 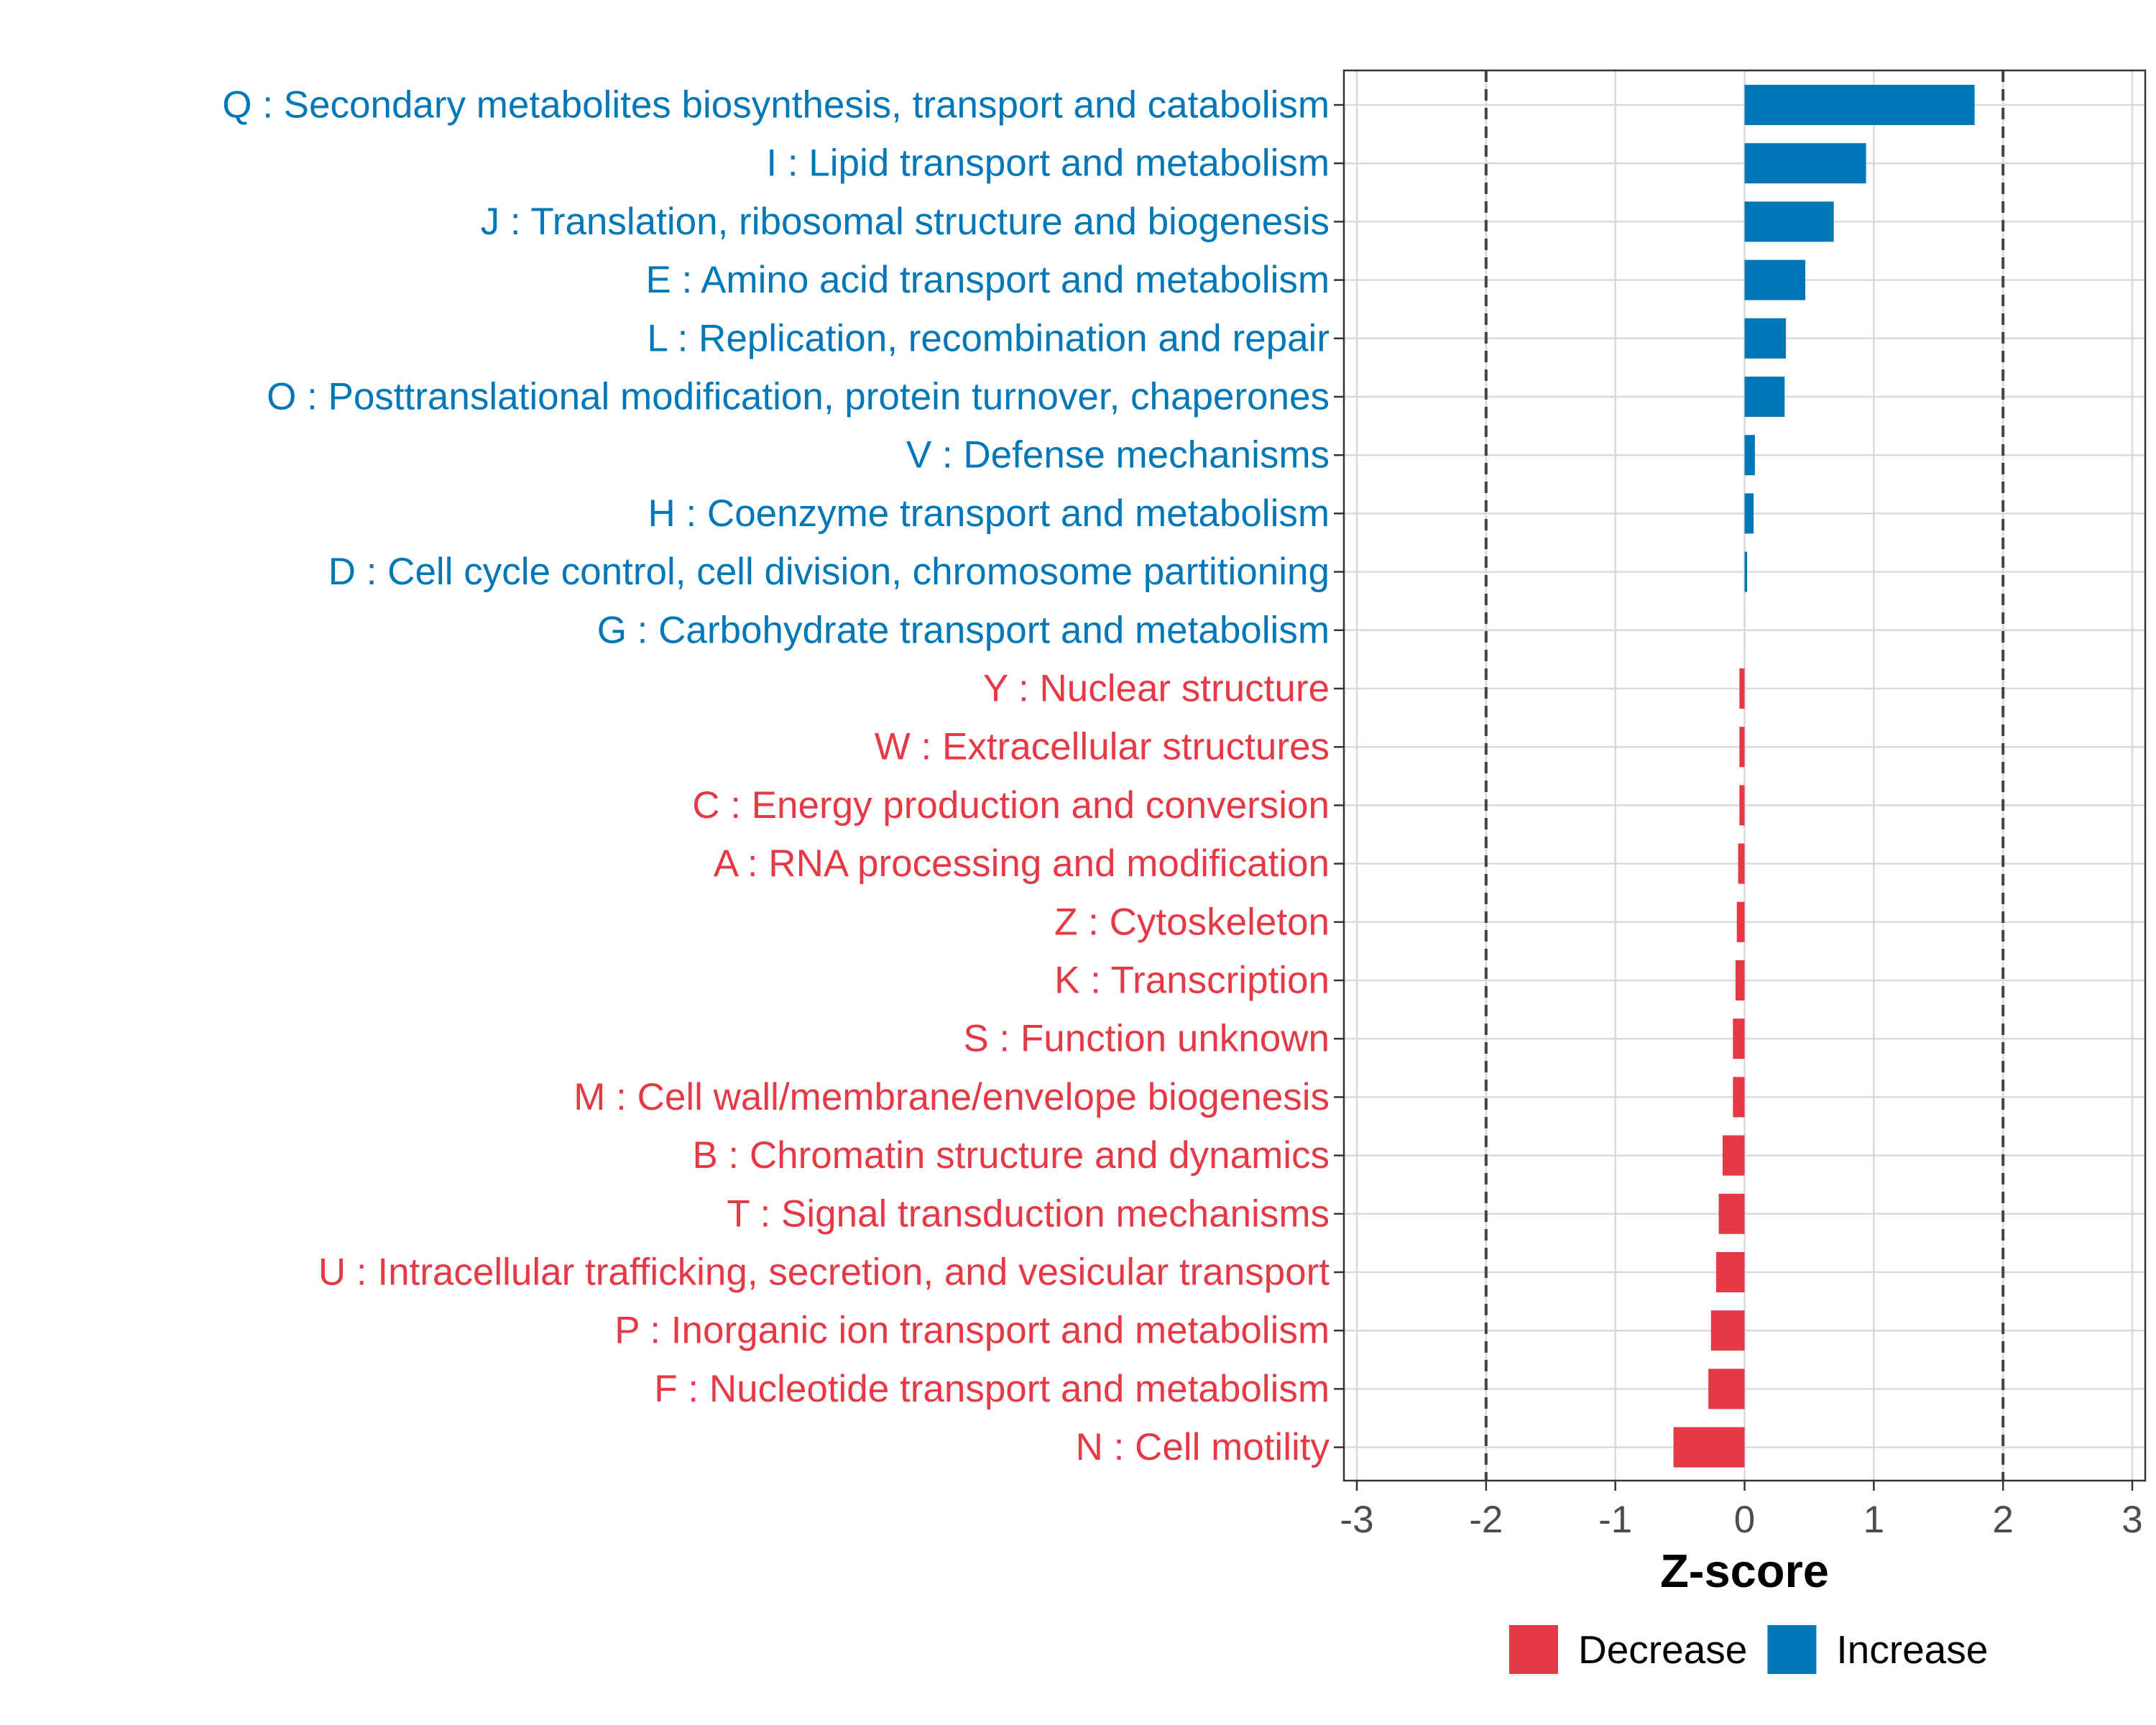 I want to click on category-label: W : Extracellular structures, so click(x=1103, y=747).